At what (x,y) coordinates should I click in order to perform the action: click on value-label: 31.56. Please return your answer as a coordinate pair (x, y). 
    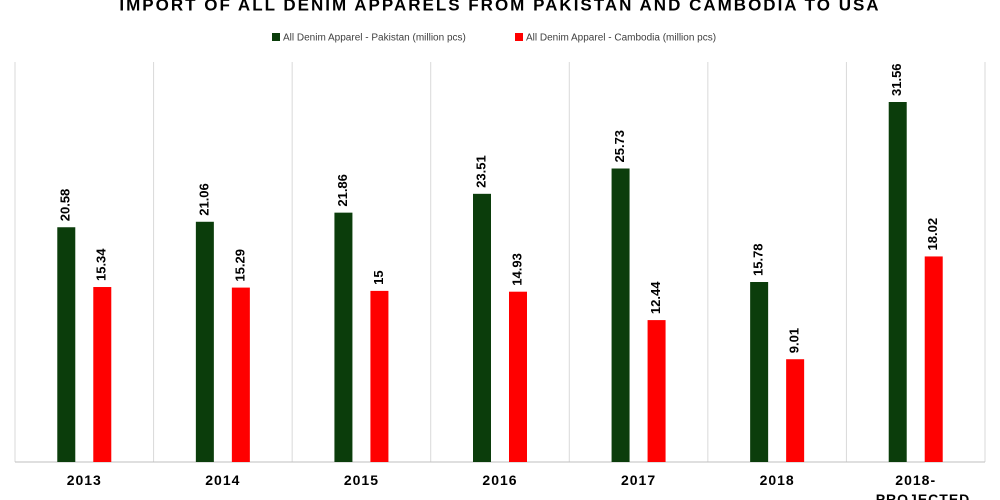
    Looking at the image, I should click on (896, 79).